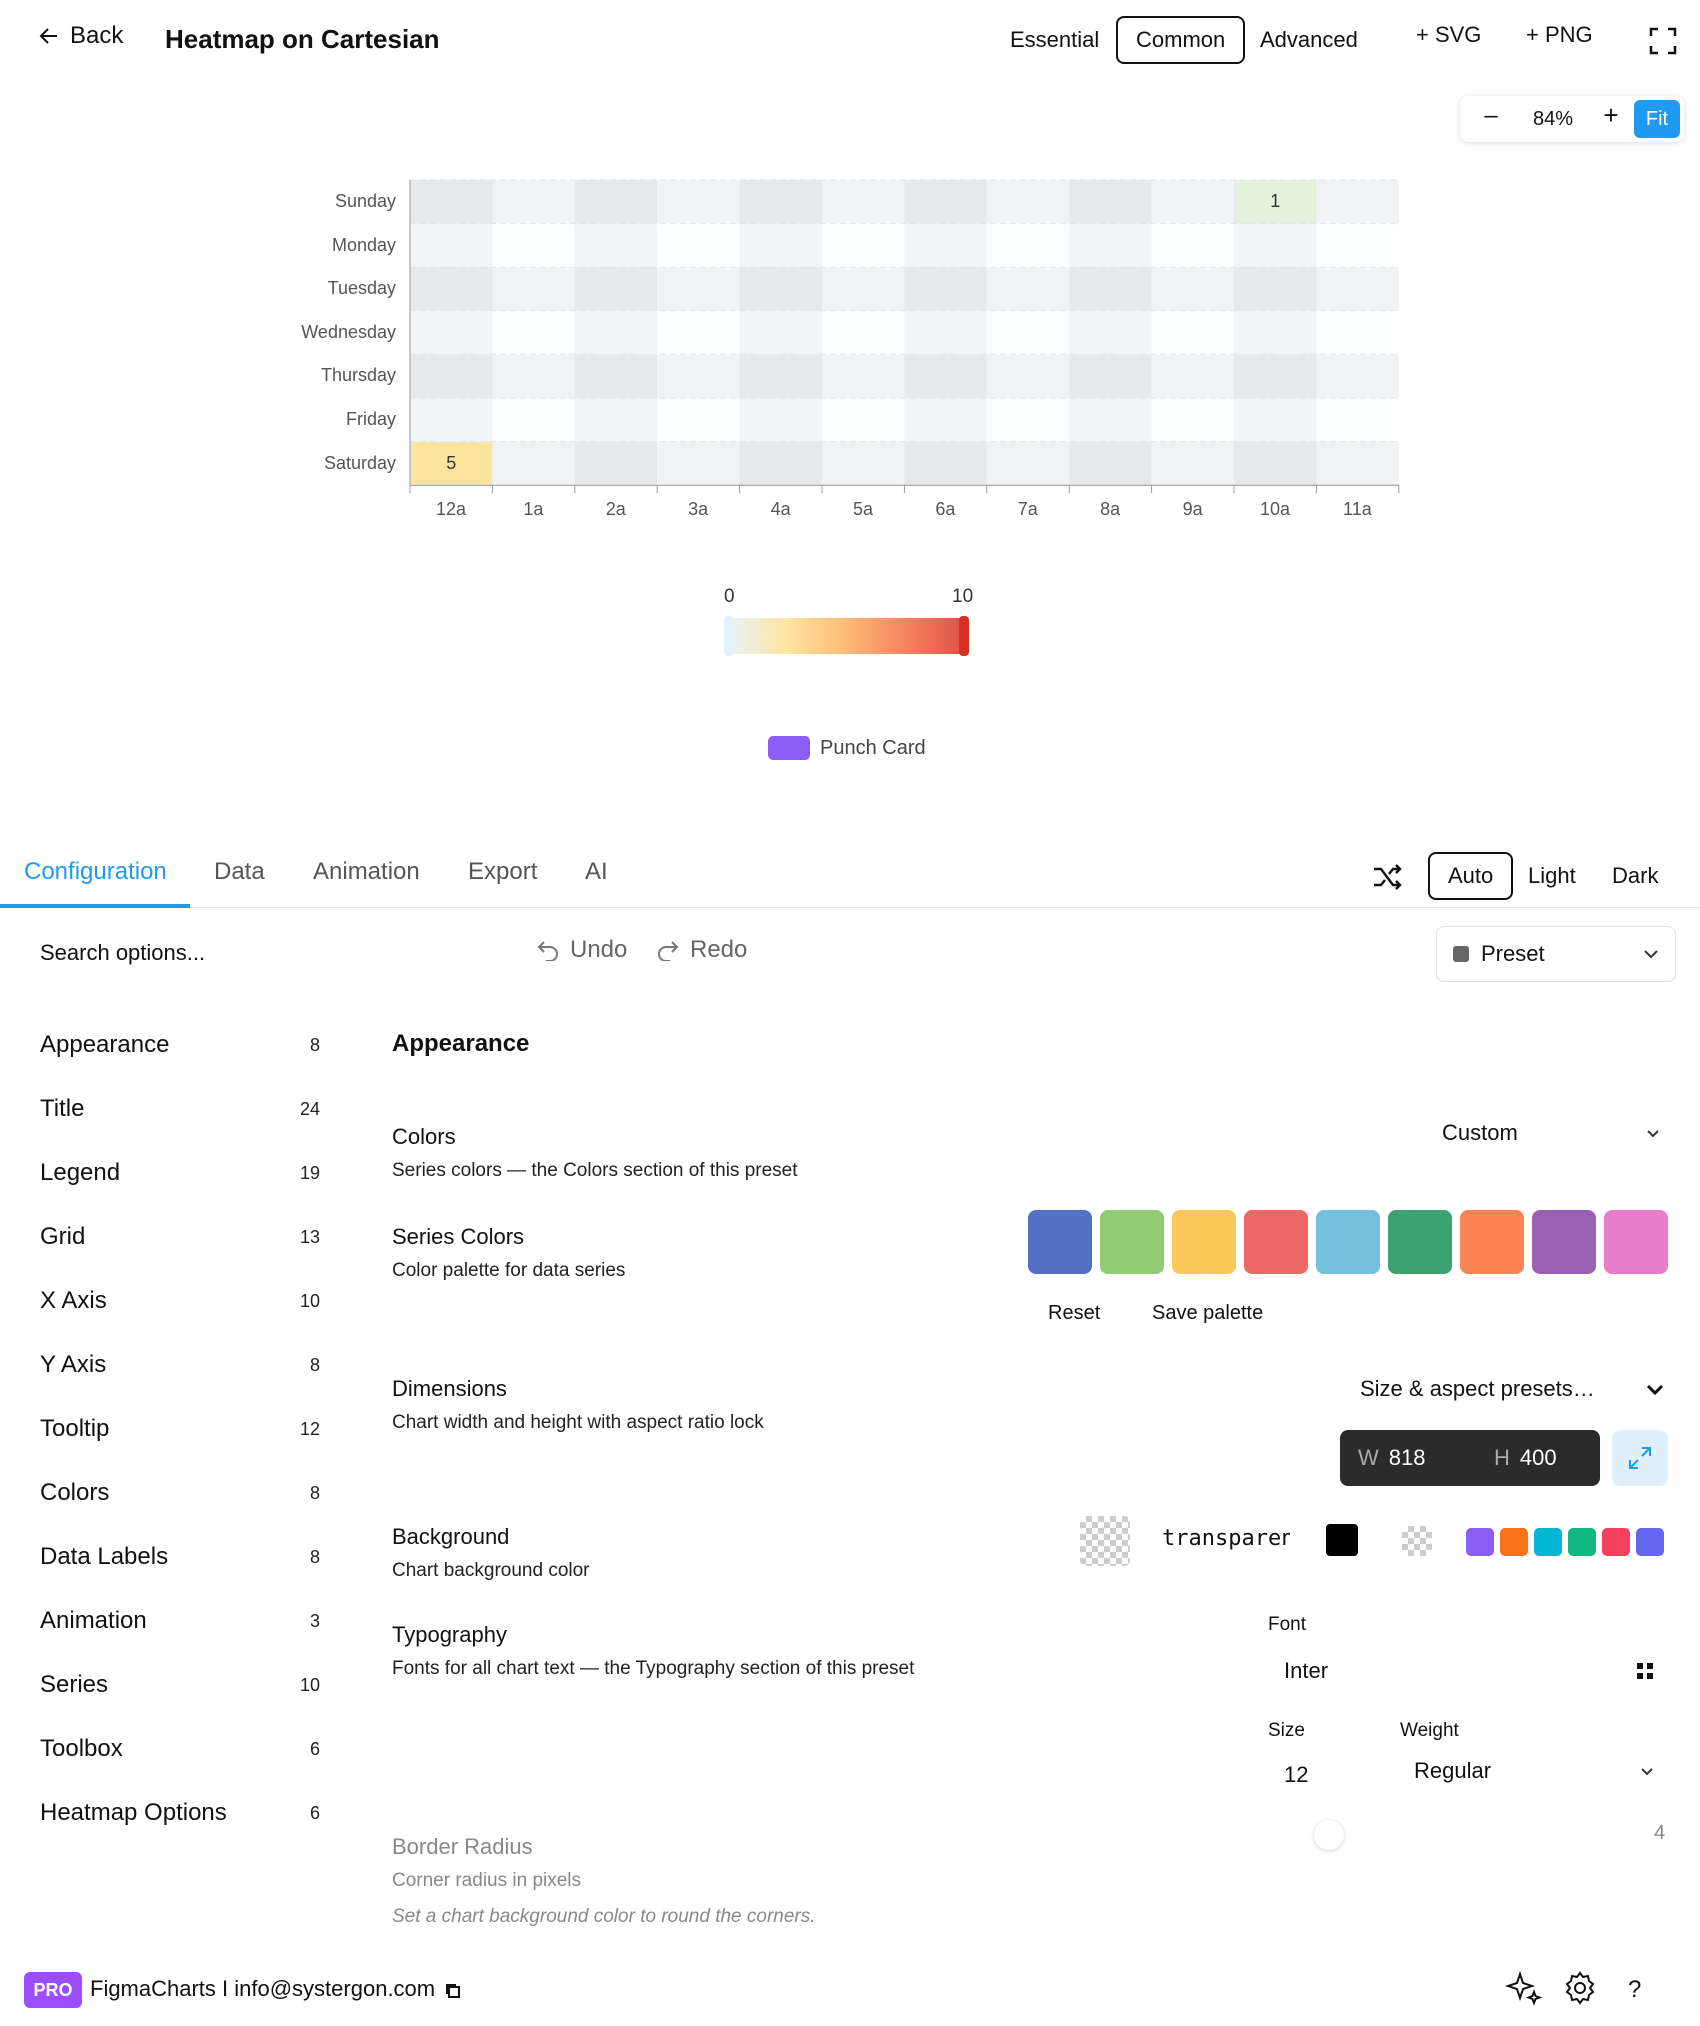 This screenshot has width=1700, height=2026. Describe the element at coordinates (180, 1813) in the screenshot. I see `sidebar-item-heatmap-options: Heatmap Options 6` at that location.